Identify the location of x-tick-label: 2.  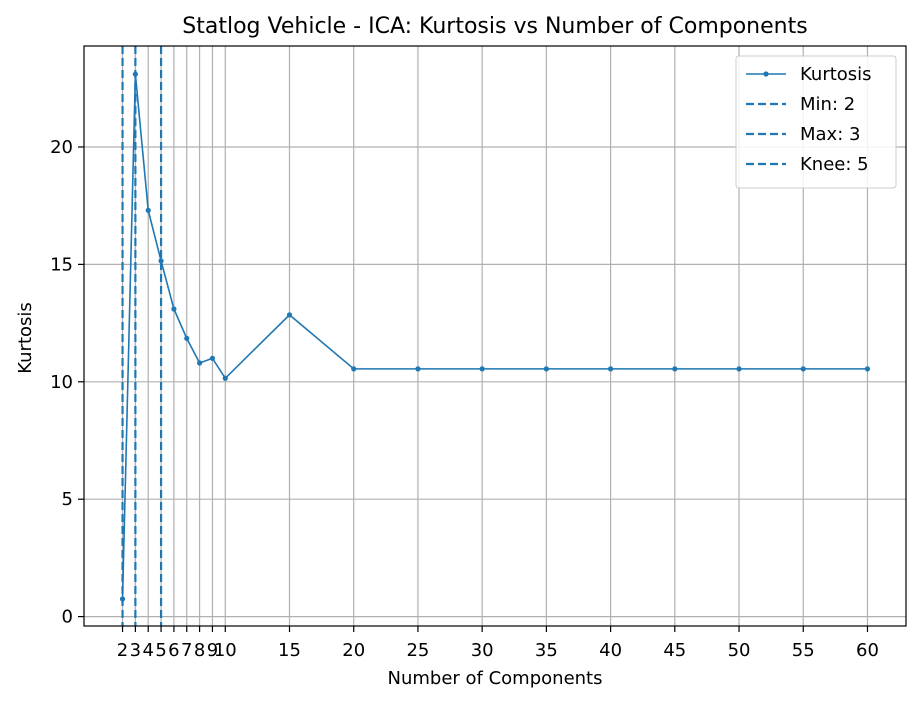
(122, 650).